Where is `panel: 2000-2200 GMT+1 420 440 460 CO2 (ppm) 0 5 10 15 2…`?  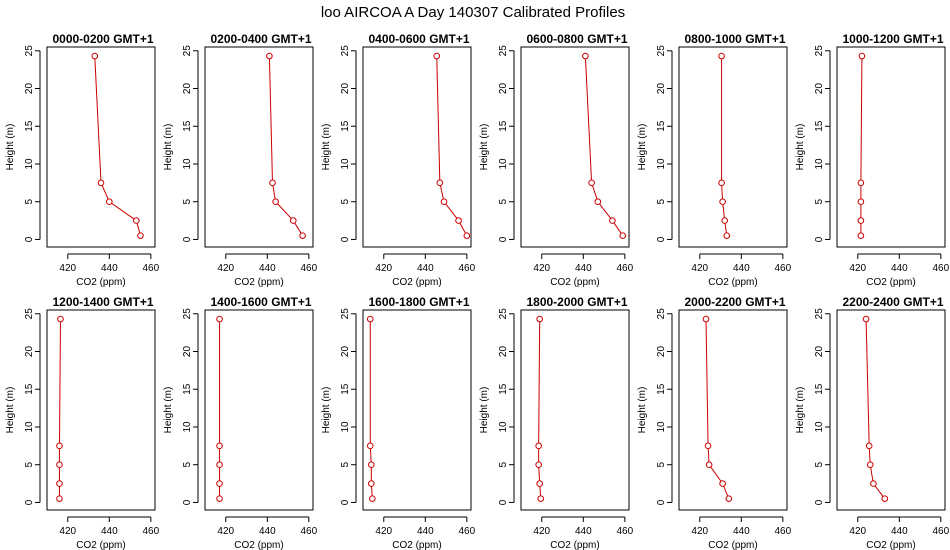
panel: 2000-2200 GMT+1 420 440 460 CO2 (ppm) 0 5 10 15 2… is located at coordinates (714, 422).